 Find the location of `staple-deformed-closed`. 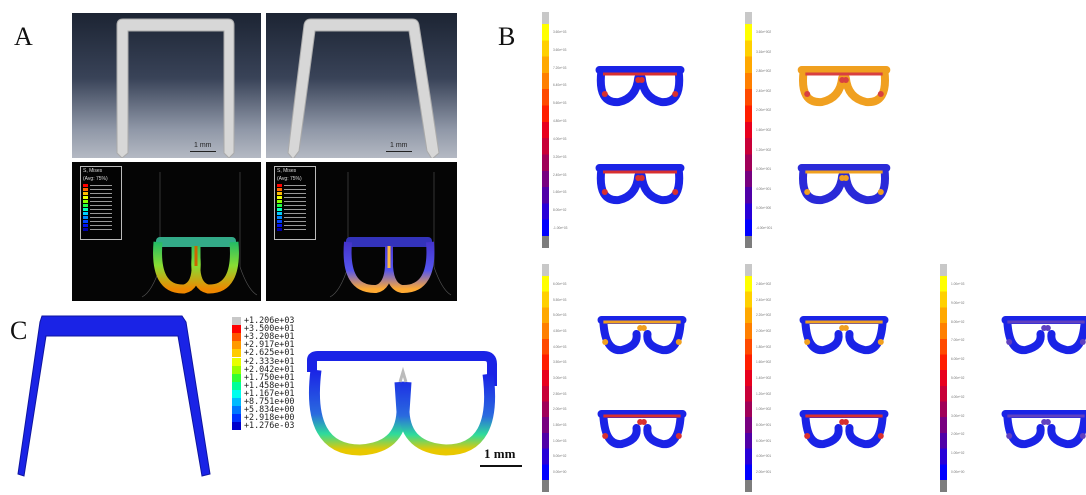

staple-deformed-closed is located at coordinates (402, 403).